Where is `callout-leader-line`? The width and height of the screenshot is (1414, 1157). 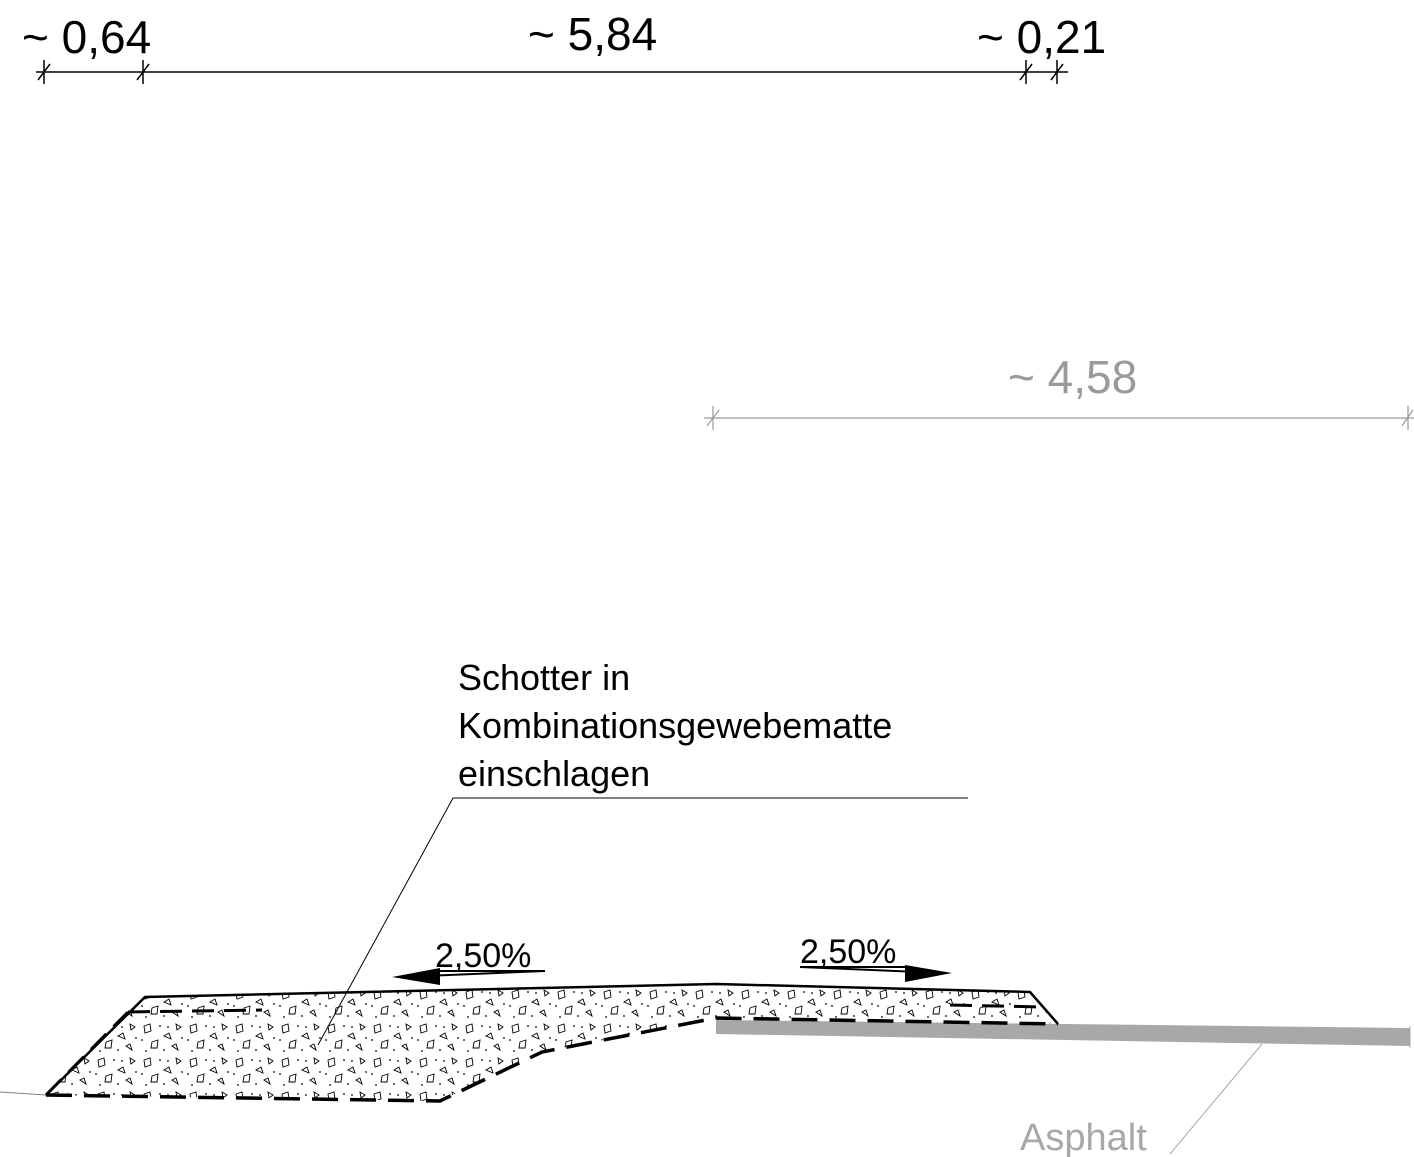 callout-leader-line is located at coordinates (642, 921).